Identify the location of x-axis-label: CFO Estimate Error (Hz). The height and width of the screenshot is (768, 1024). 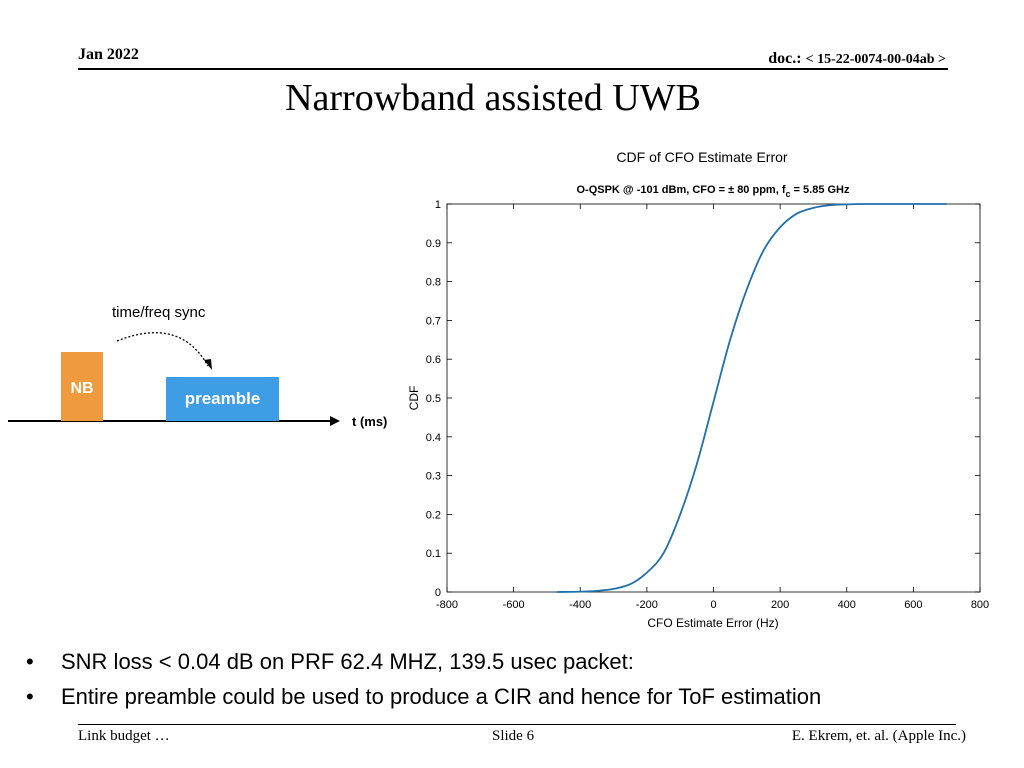
(712, 623).